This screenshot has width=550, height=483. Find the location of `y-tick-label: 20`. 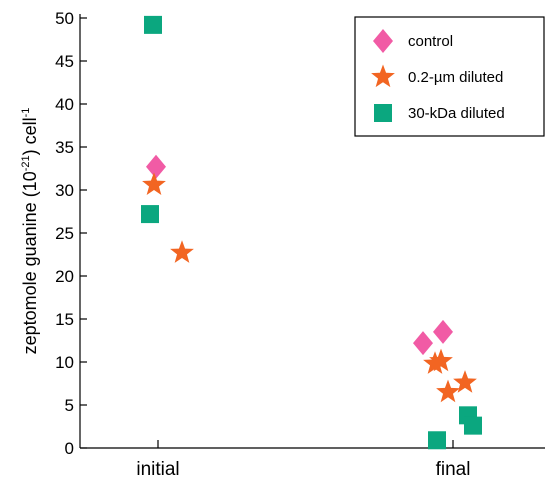

y-tick-label: 20 is located at coordinates (64, 276).